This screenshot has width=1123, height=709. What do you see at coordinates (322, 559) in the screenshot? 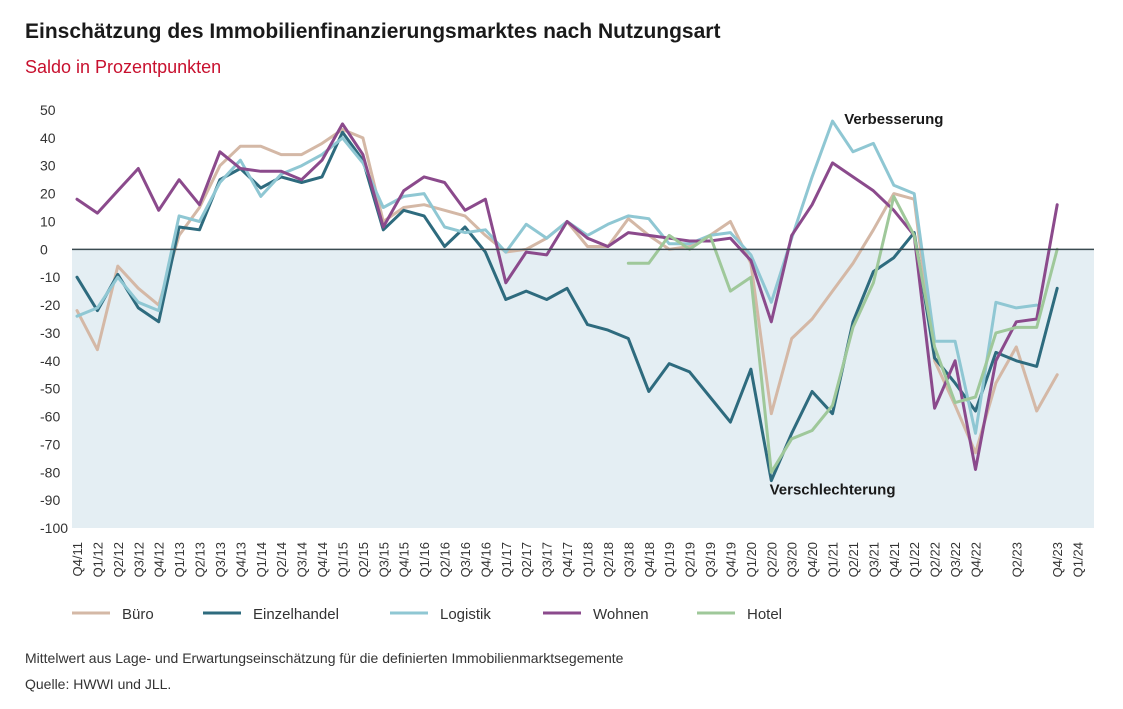
I see `x-tick-label: Q4/14` at bounding box center [322, 559].